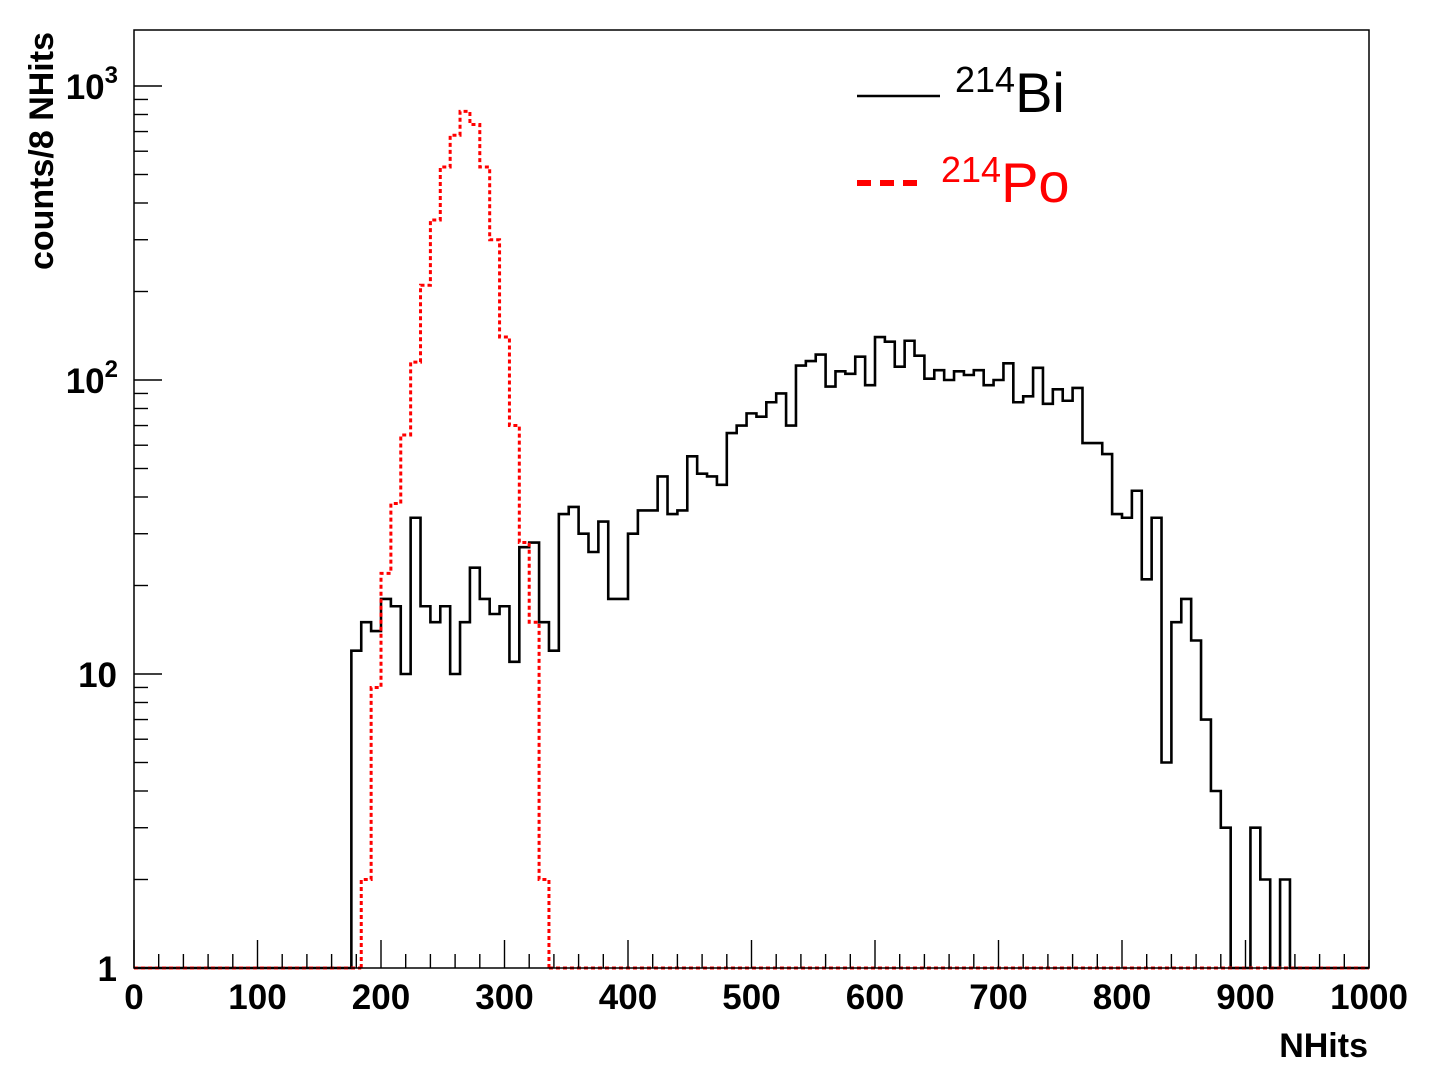  What do you see at coordinates (381, 997) in the screenshot?
I see `x-tick-label: 200` at bounding box center [381, 997].